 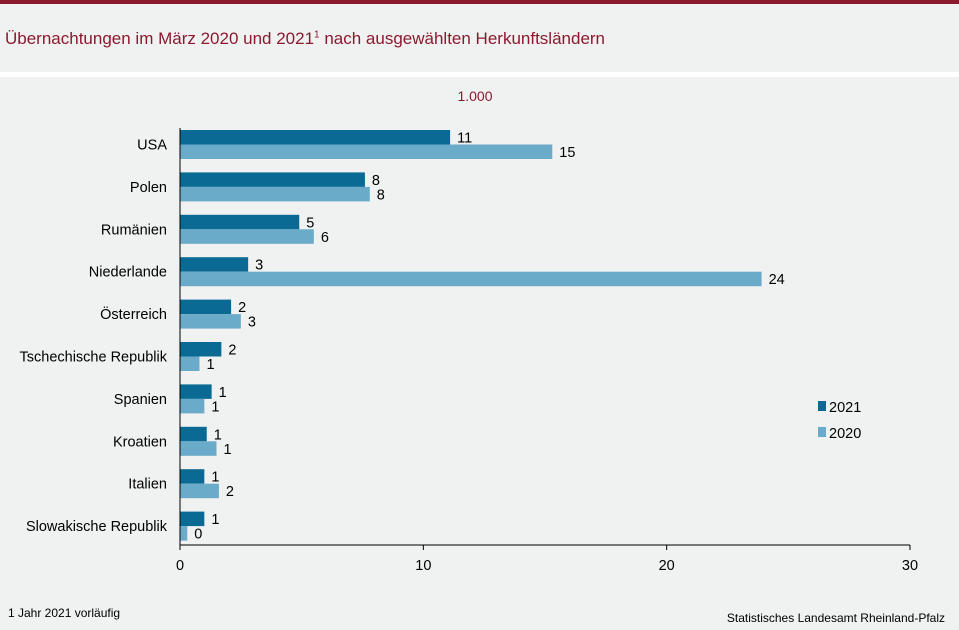 What do you see at coordinates (464, 139) in the screenshot?
I see `data-label-2021: 11` at bounding box center [464, 139].